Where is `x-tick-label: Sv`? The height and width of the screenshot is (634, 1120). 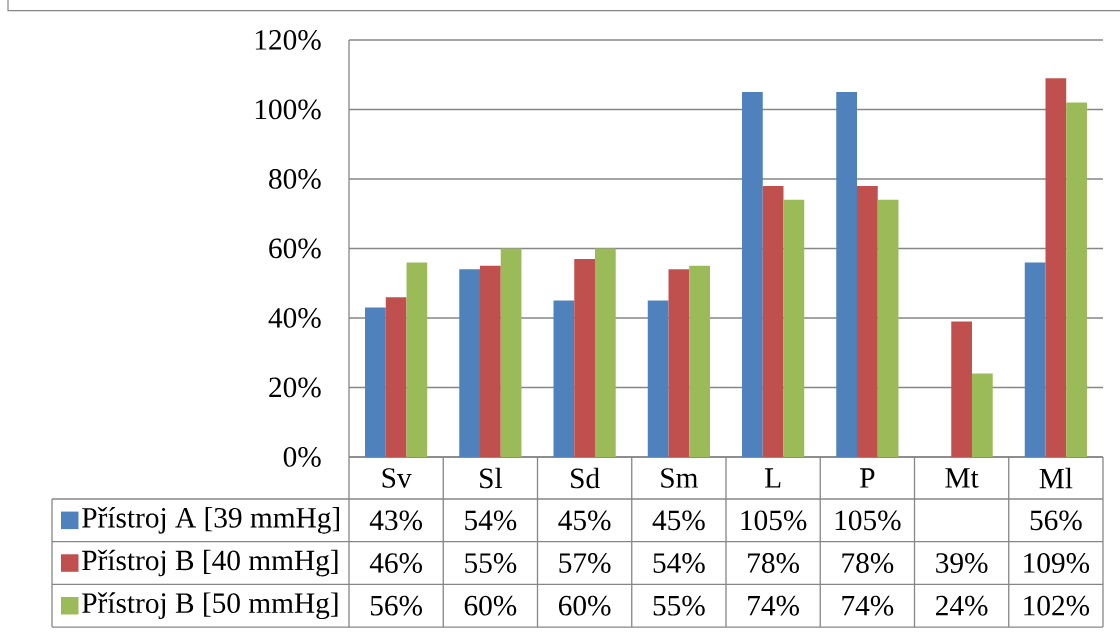 x-tick-label: Sv is located at coordinates (397, 478).